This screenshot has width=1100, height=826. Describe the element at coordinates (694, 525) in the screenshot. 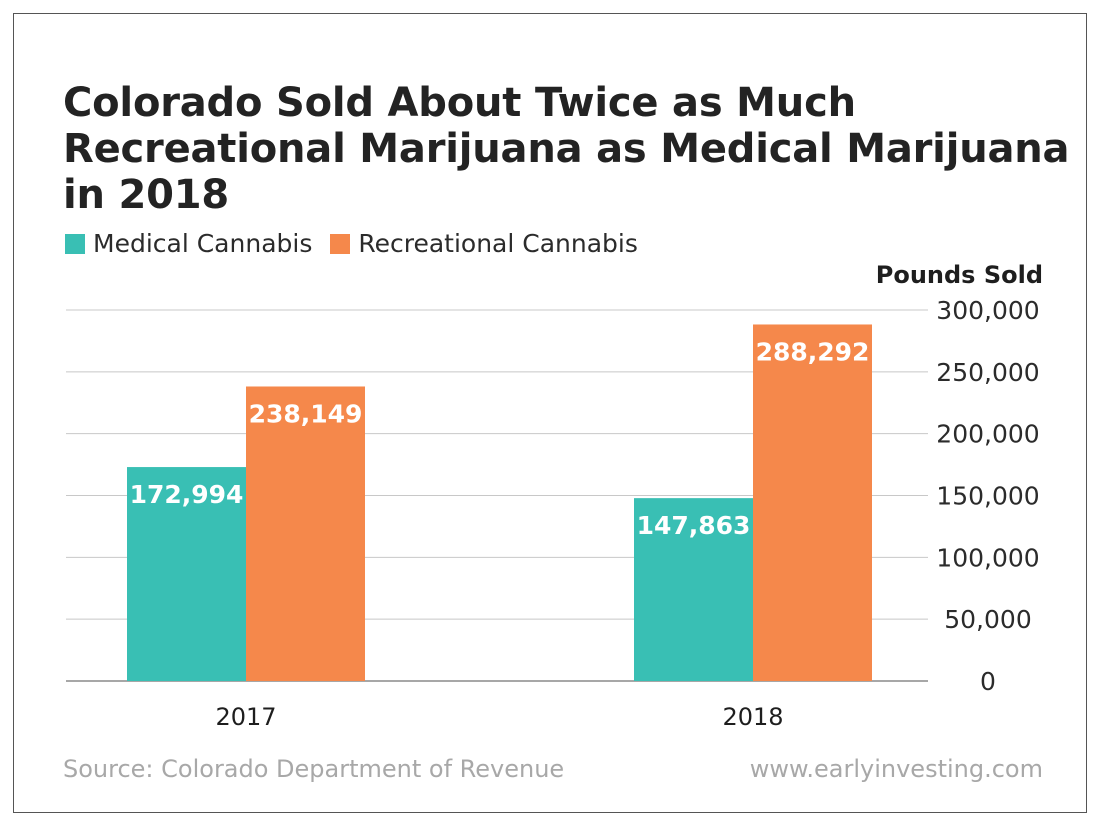

I see `data-label: 147,863` at that location.